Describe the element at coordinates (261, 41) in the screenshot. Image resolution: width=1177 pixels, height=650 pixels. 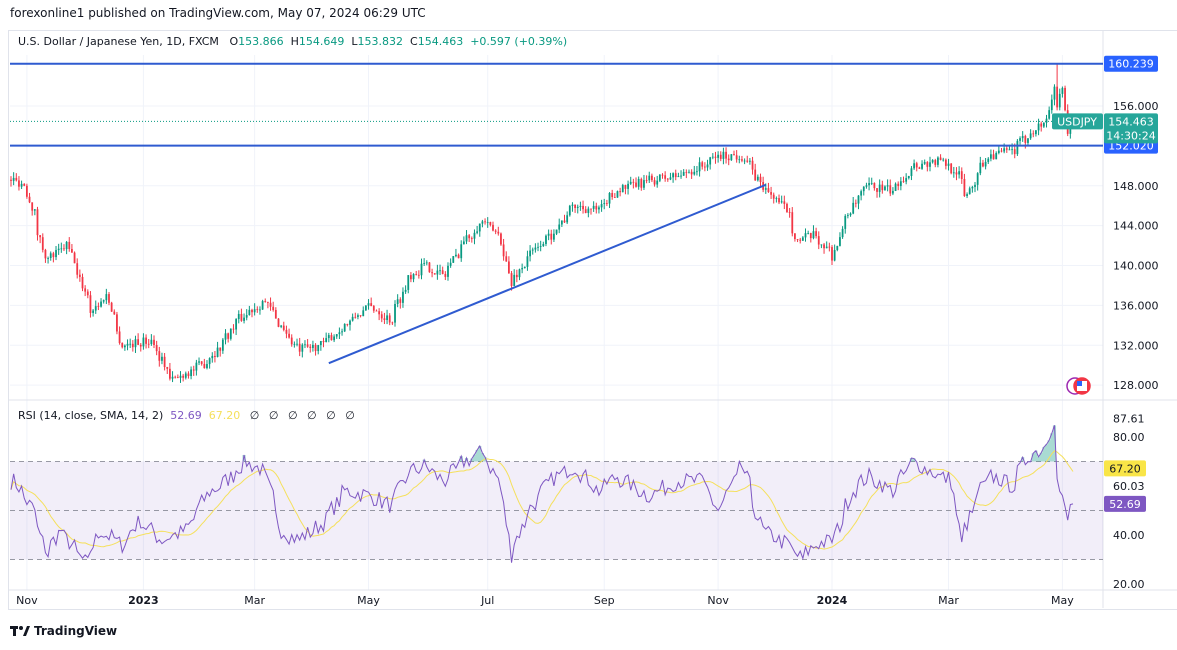
I see `open-value: 153.866` at that location.